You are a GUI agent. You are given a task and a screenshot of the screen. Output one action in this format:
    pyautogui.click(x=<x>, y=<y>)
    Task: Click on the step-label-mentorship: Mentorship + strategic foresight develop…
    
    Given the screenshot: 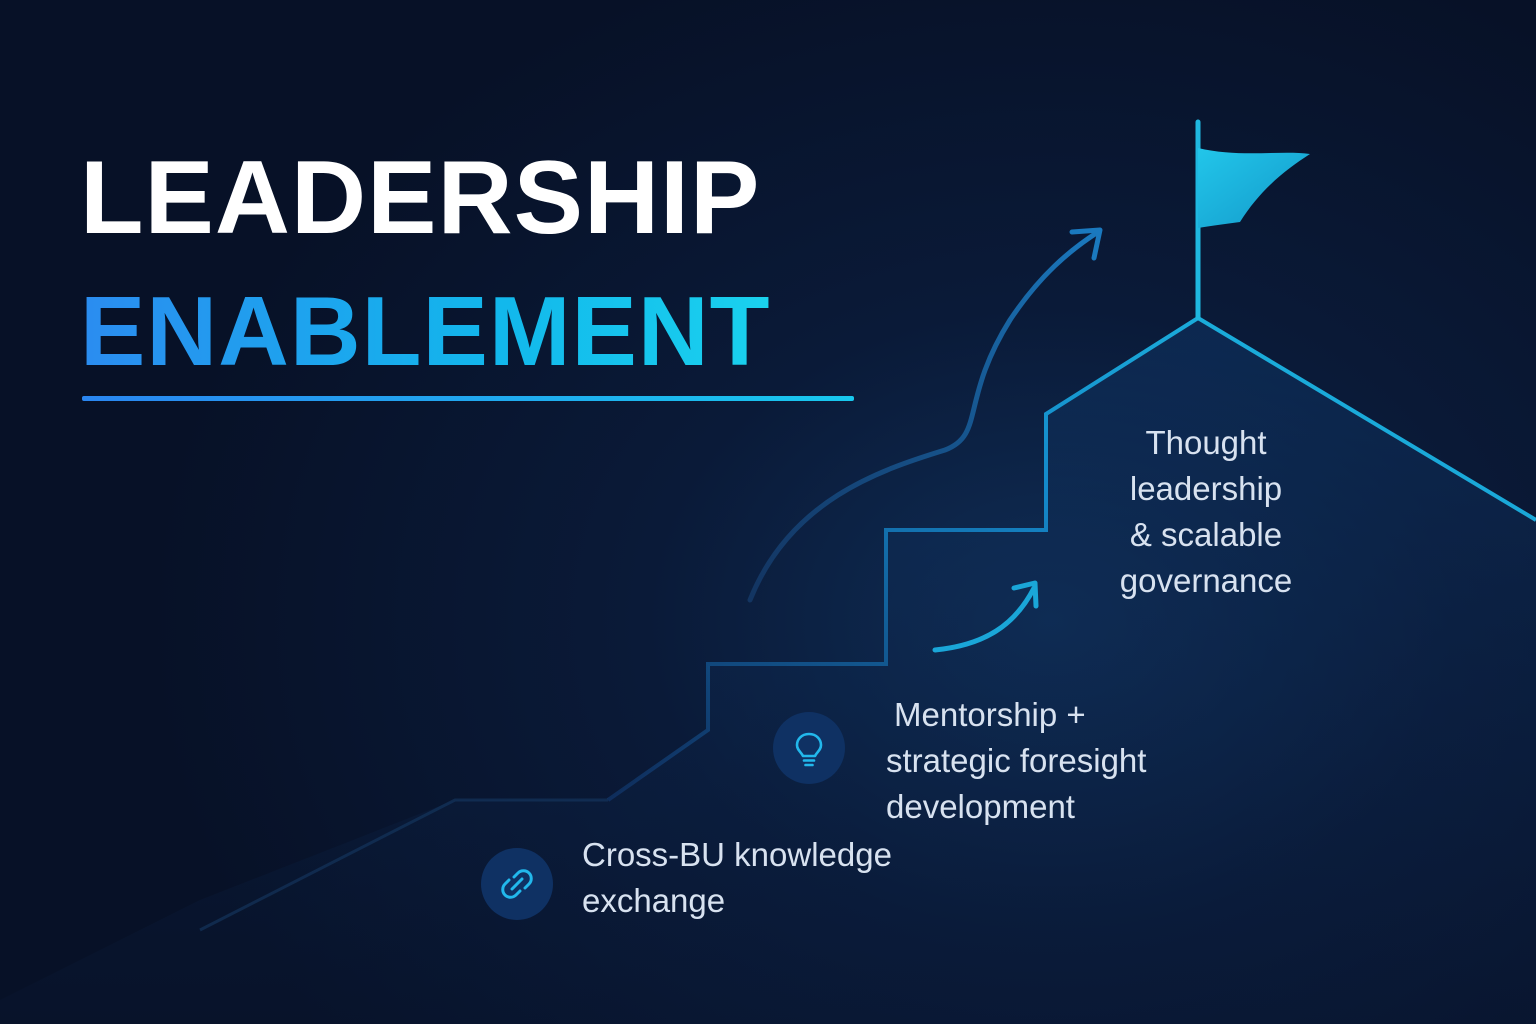 What is the action you would take?
    pyautogui.click(x=1016, y=761)
    